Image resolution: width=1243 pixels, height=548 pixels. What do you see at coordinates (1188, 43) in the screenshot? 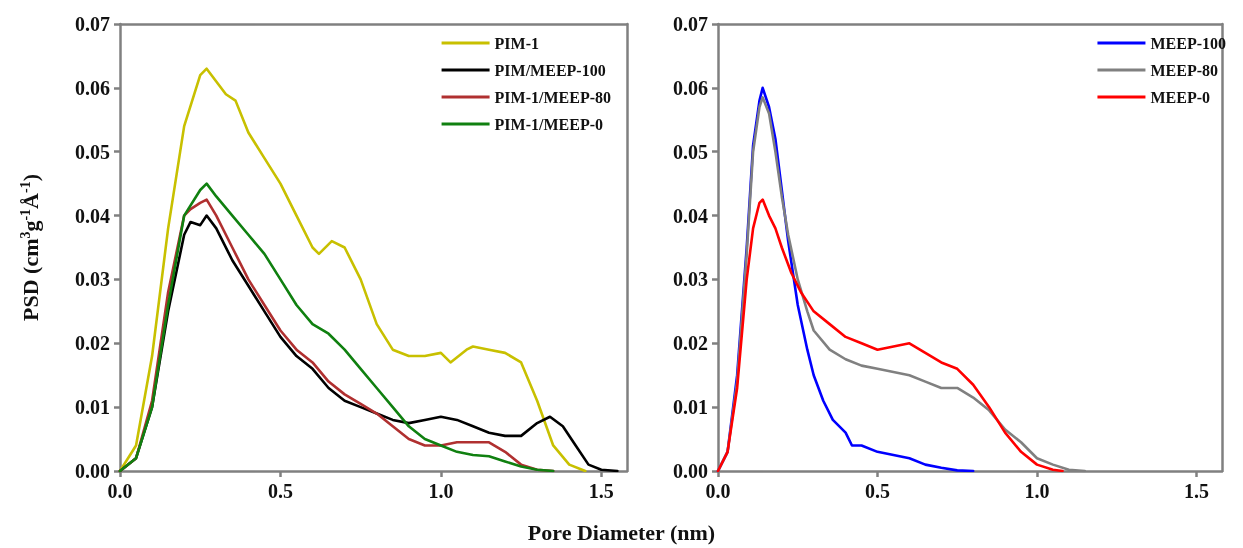
I see `legend-label: MEEP-100` at bounding box center [1188, 43].